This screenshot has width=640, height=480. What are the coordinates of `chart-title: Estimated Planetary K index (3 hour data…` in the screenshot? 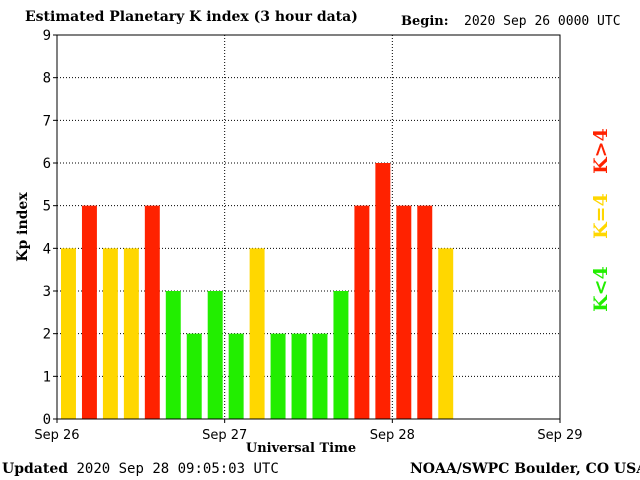 It's located at (191, 17).